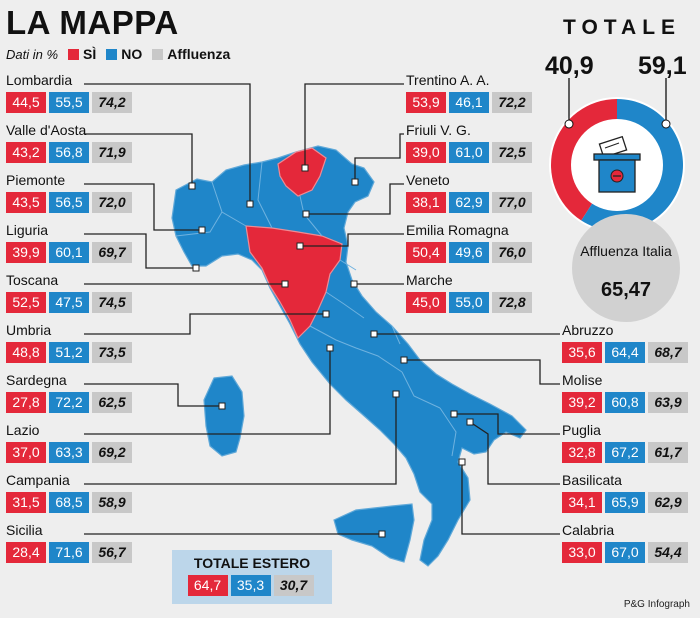  I want to click on affluenza-value: 69,7, so click(112, 252).